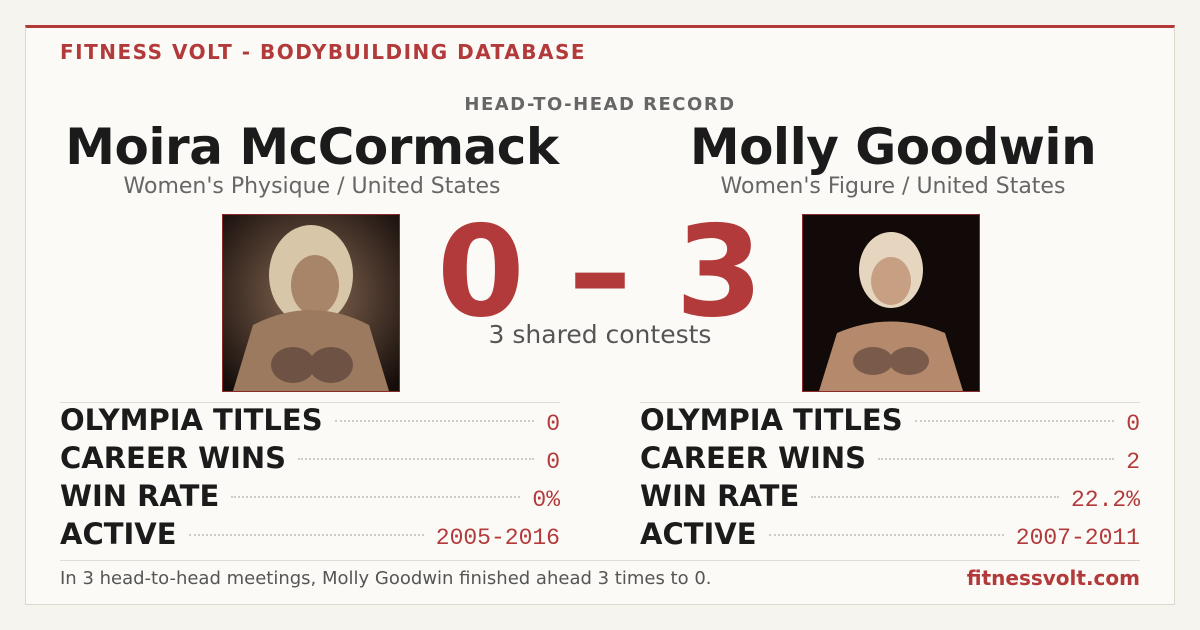 The image size is (1200, 630). What do you see at coordinates (600, 271) in the screenshot?
I see `score: 0 – 3` at bounding box center [600, 271].